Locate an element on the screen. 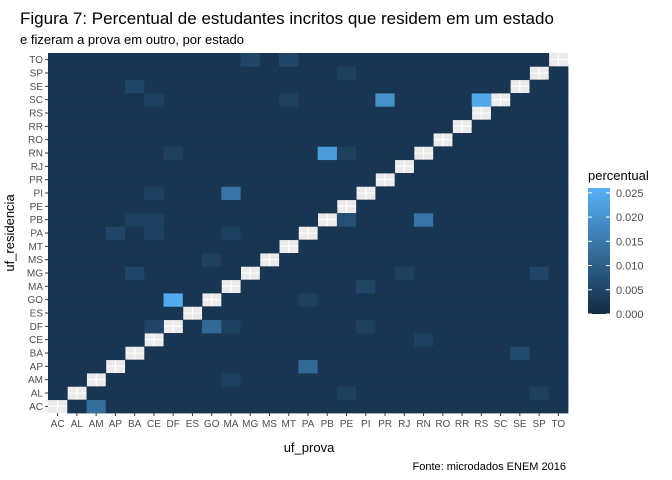 This screenshot has width=672, height=480. x-tick-label: PA is located at coordinates (308, 424).